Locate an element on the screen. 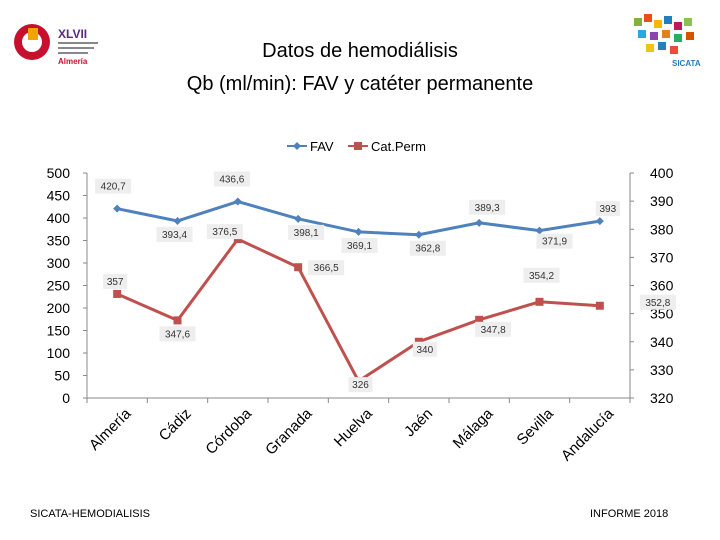 This screenshot has width=720, height=540. data-label: 352,8 is located at coordinates (657, 303).